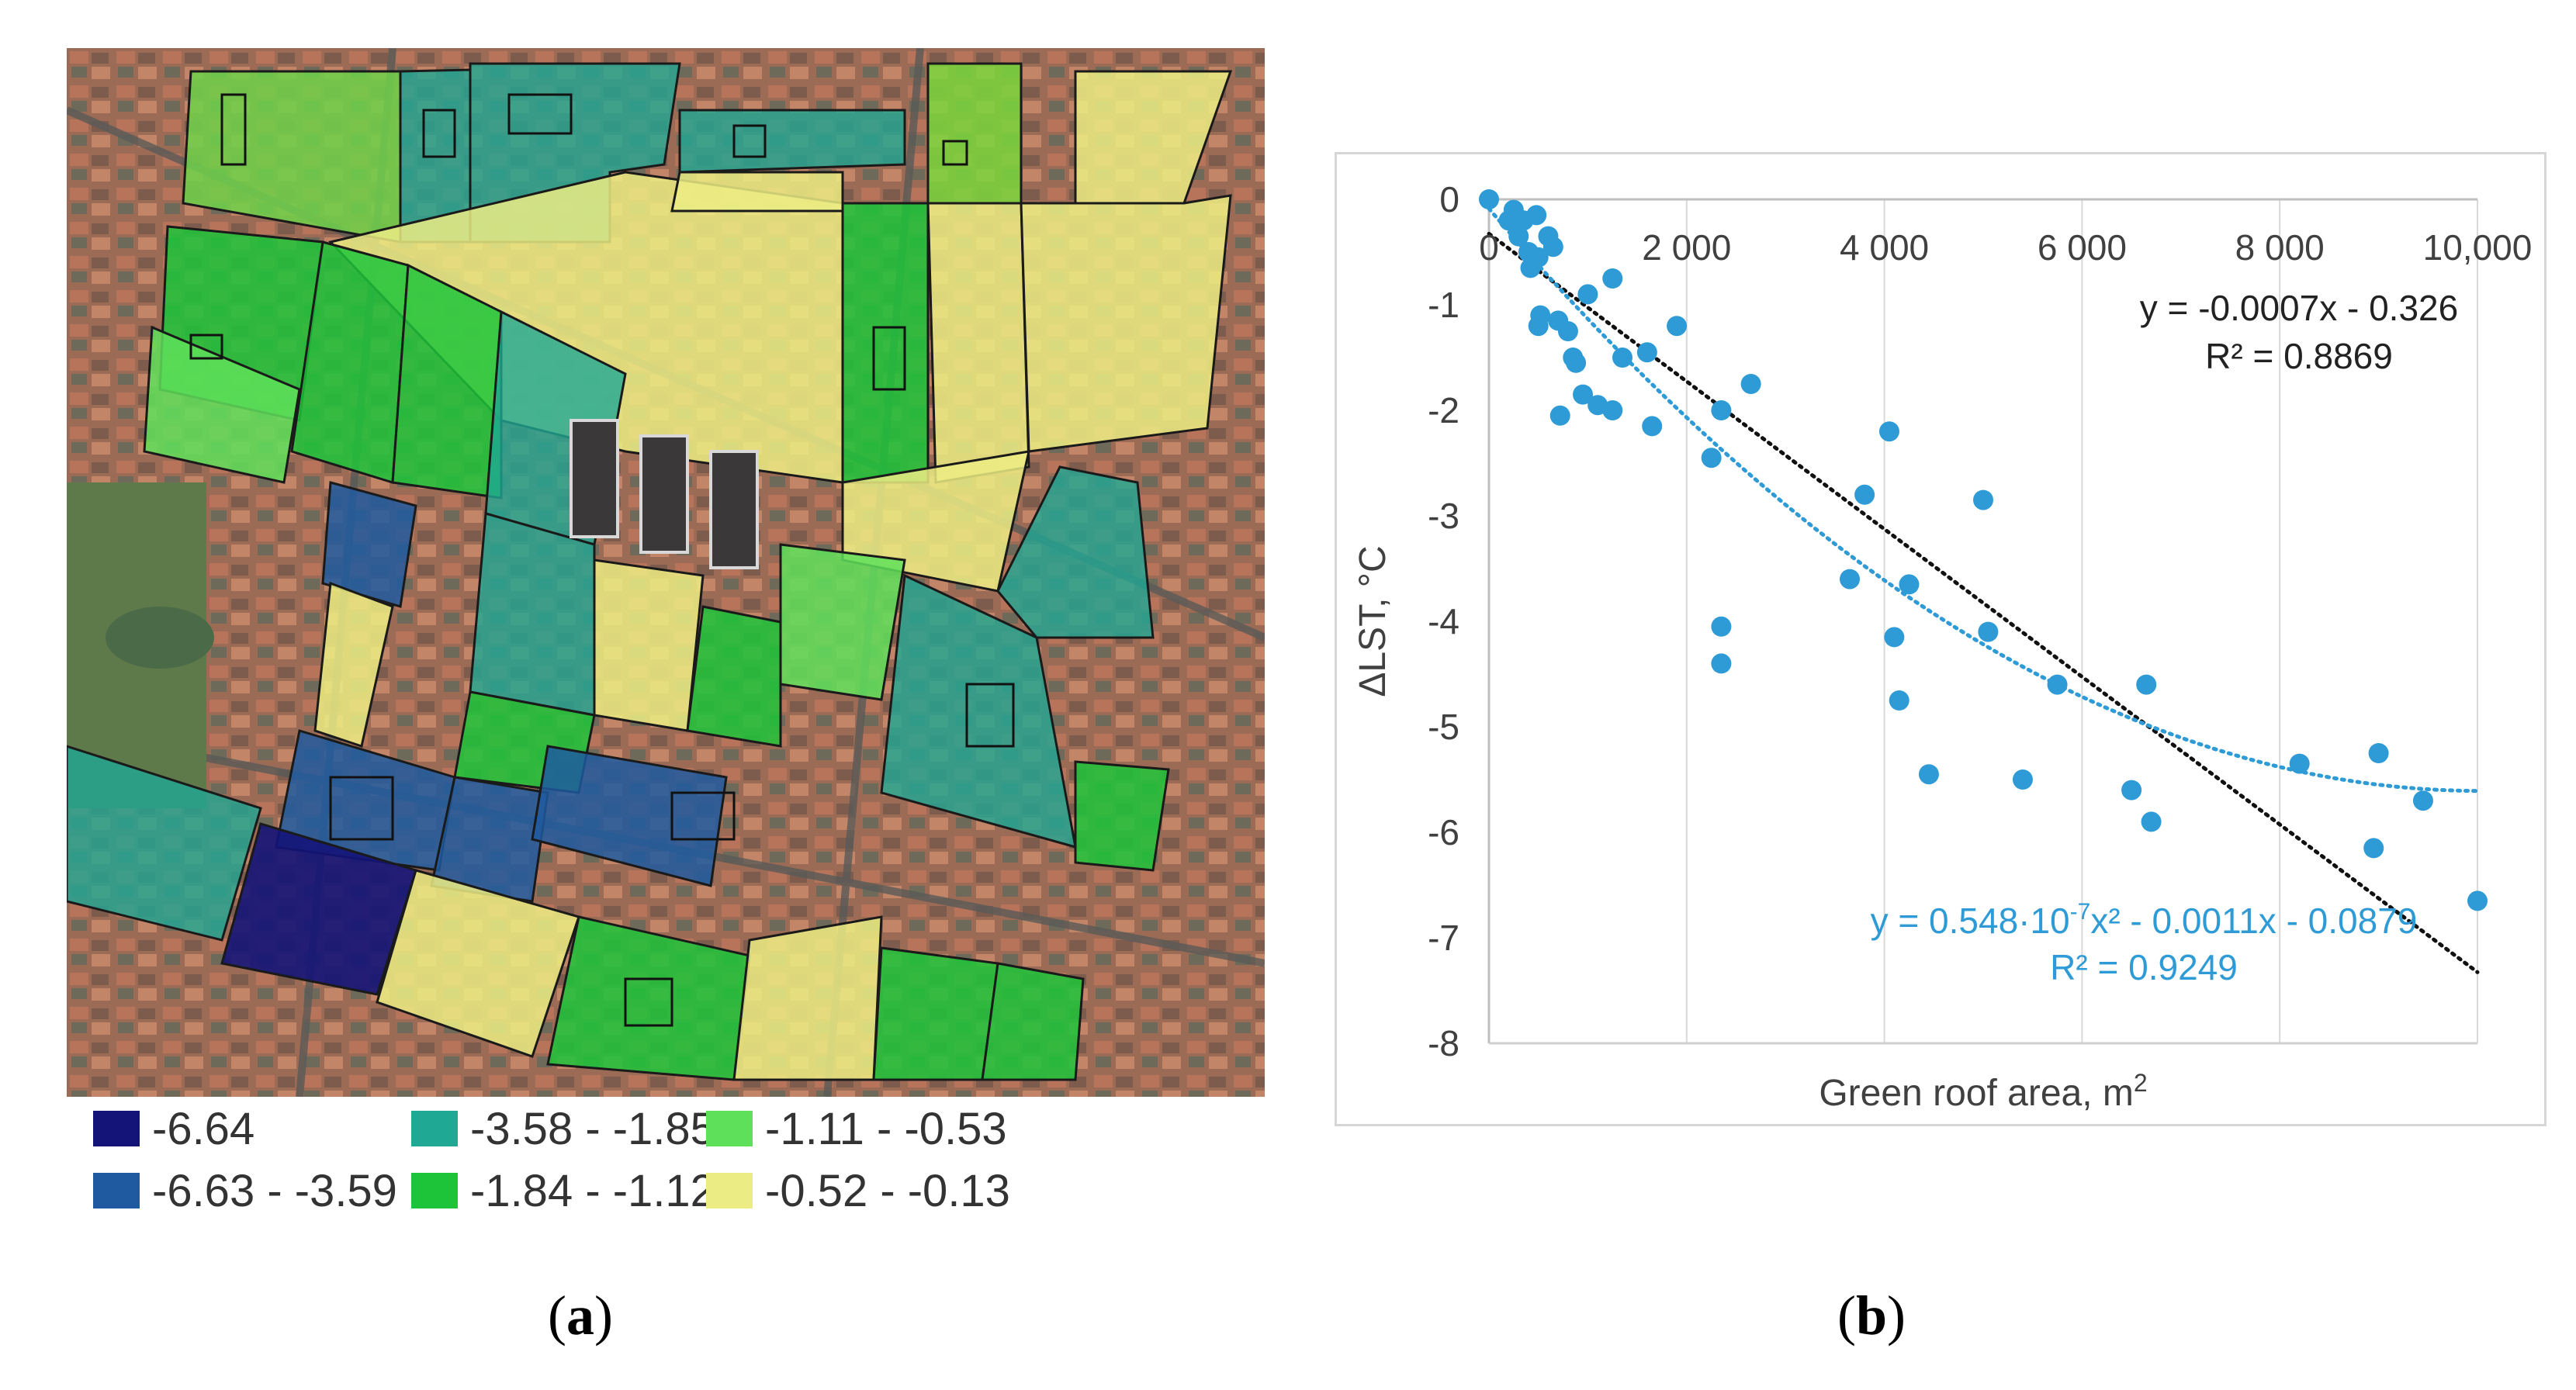  I want to click on x-tick-label: 2 000, so click(1686, 247).